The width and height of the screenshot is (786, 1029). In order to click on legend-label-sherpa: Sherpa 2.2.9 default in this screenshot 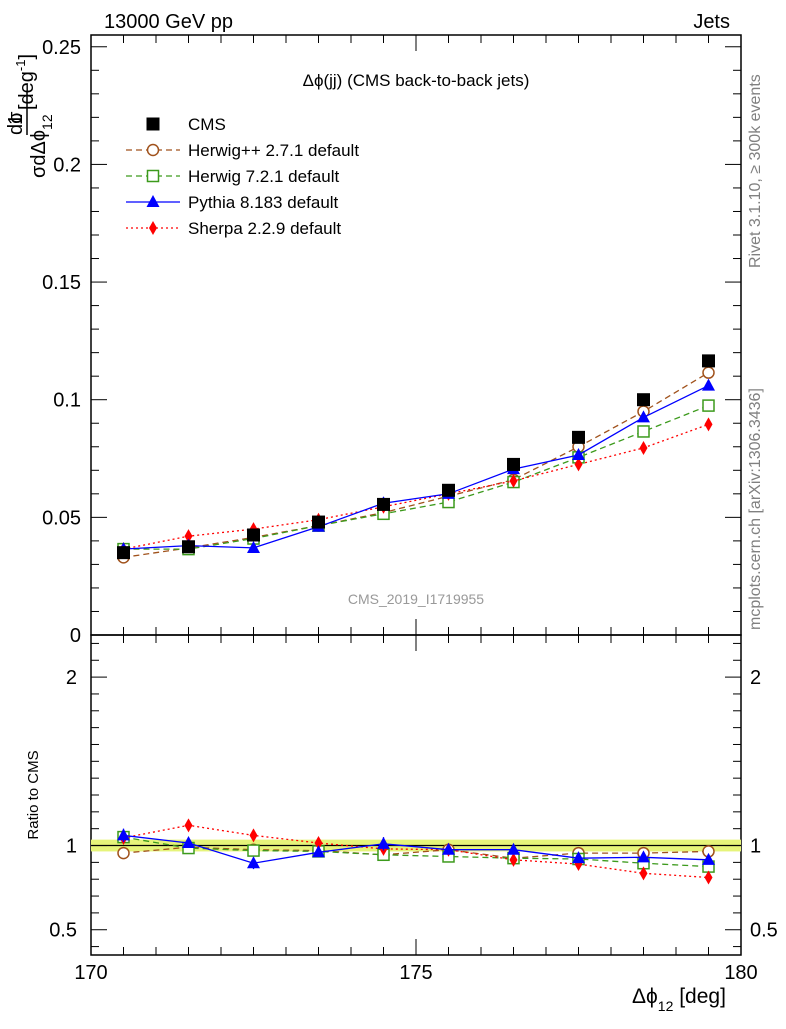, I will do `click(264, 228)`.